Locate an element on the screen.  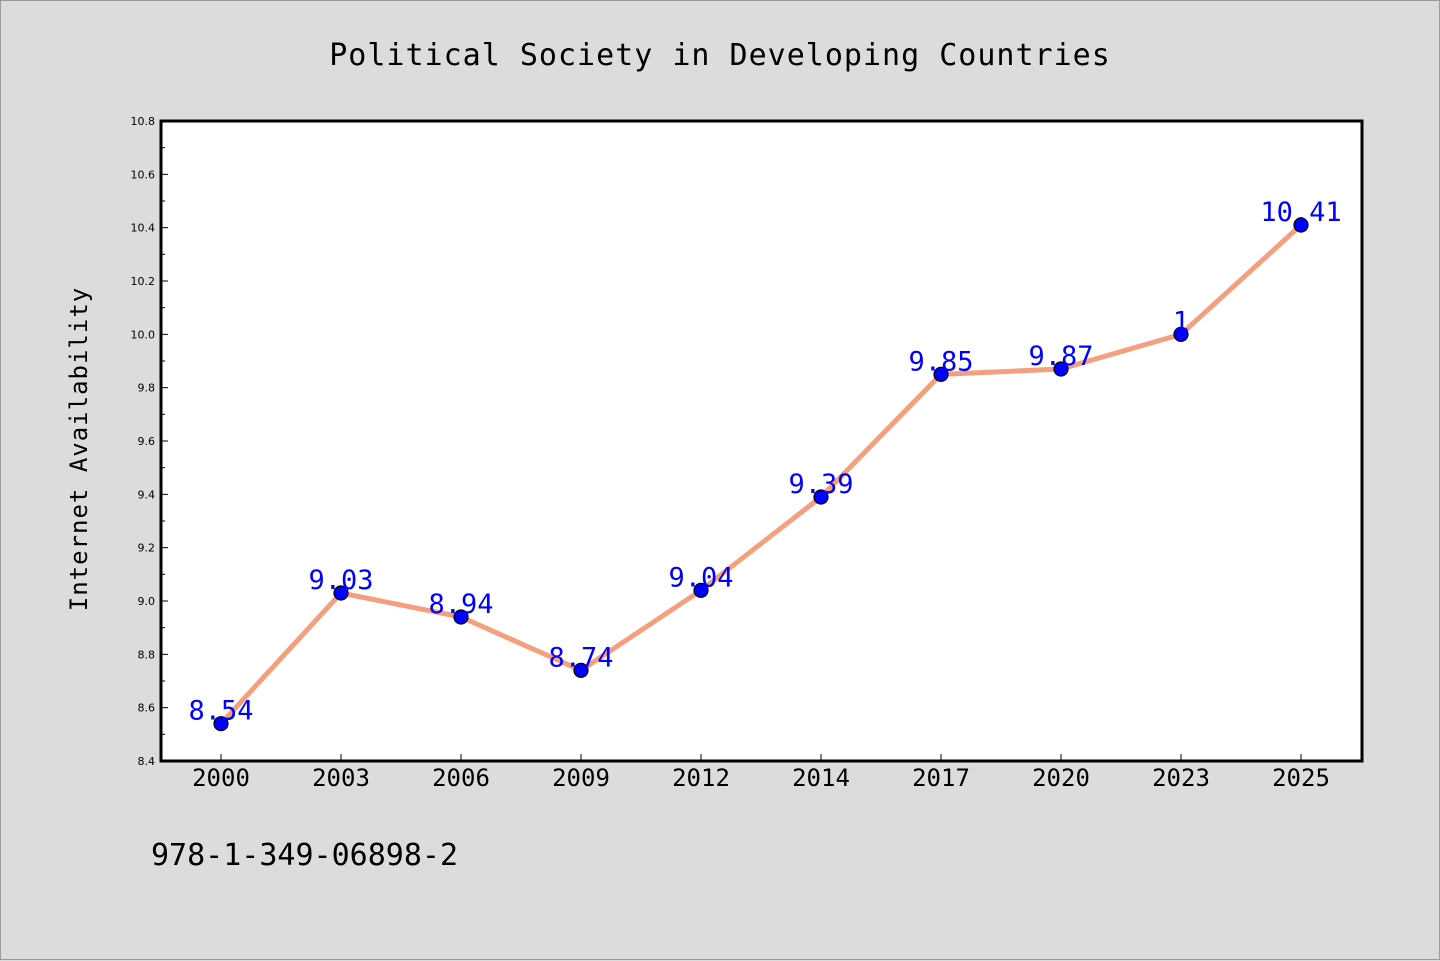
data-label: 1 is located at coordinates (1181, 321).